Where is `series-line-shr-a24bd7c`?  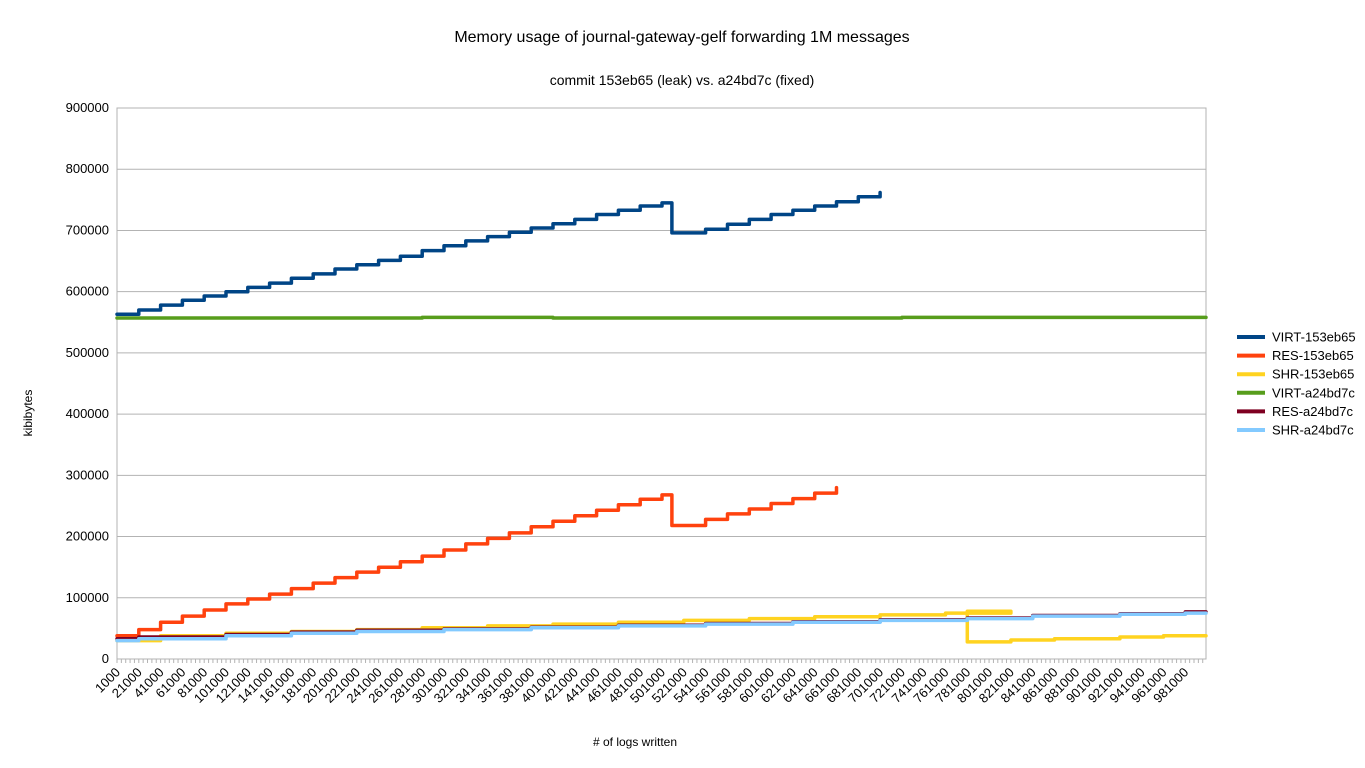 series-line-shr-a24bd7c is located at coordinates (661, 627).